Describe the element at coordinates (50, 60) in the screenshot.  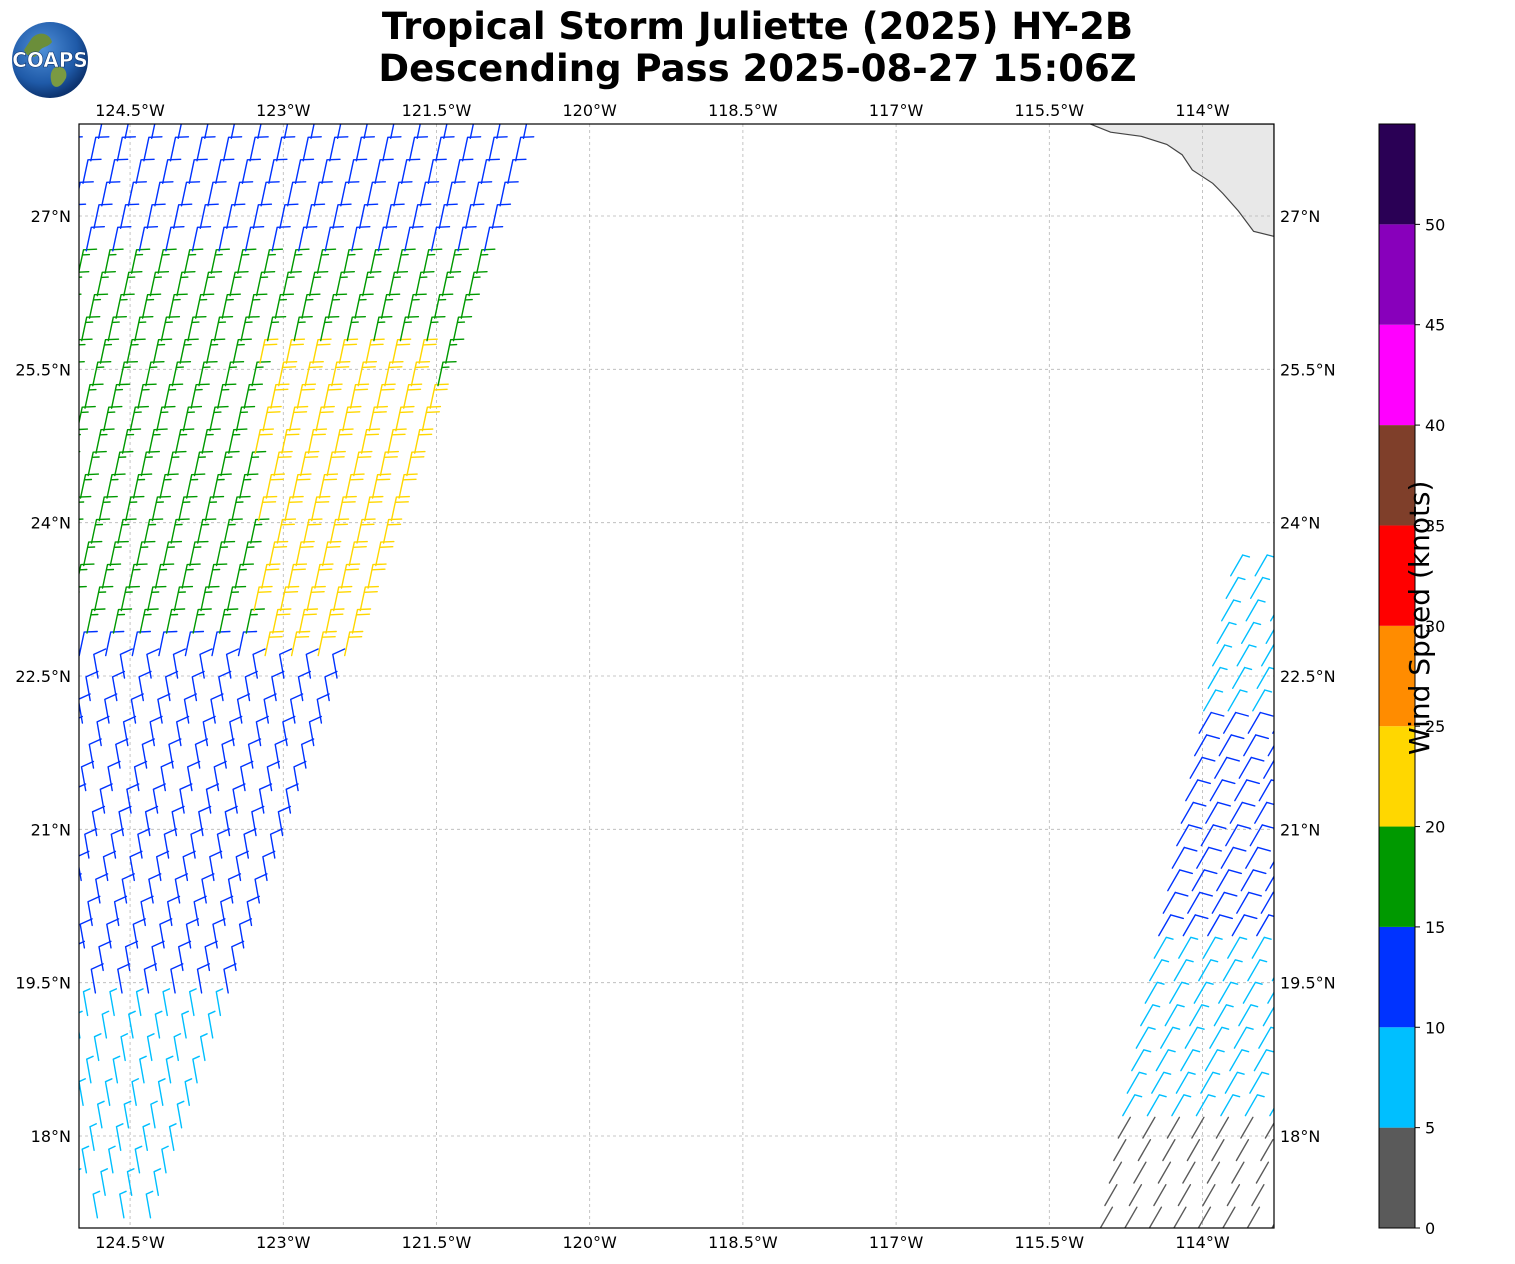
I see `logo-text: COAPS` at that location.